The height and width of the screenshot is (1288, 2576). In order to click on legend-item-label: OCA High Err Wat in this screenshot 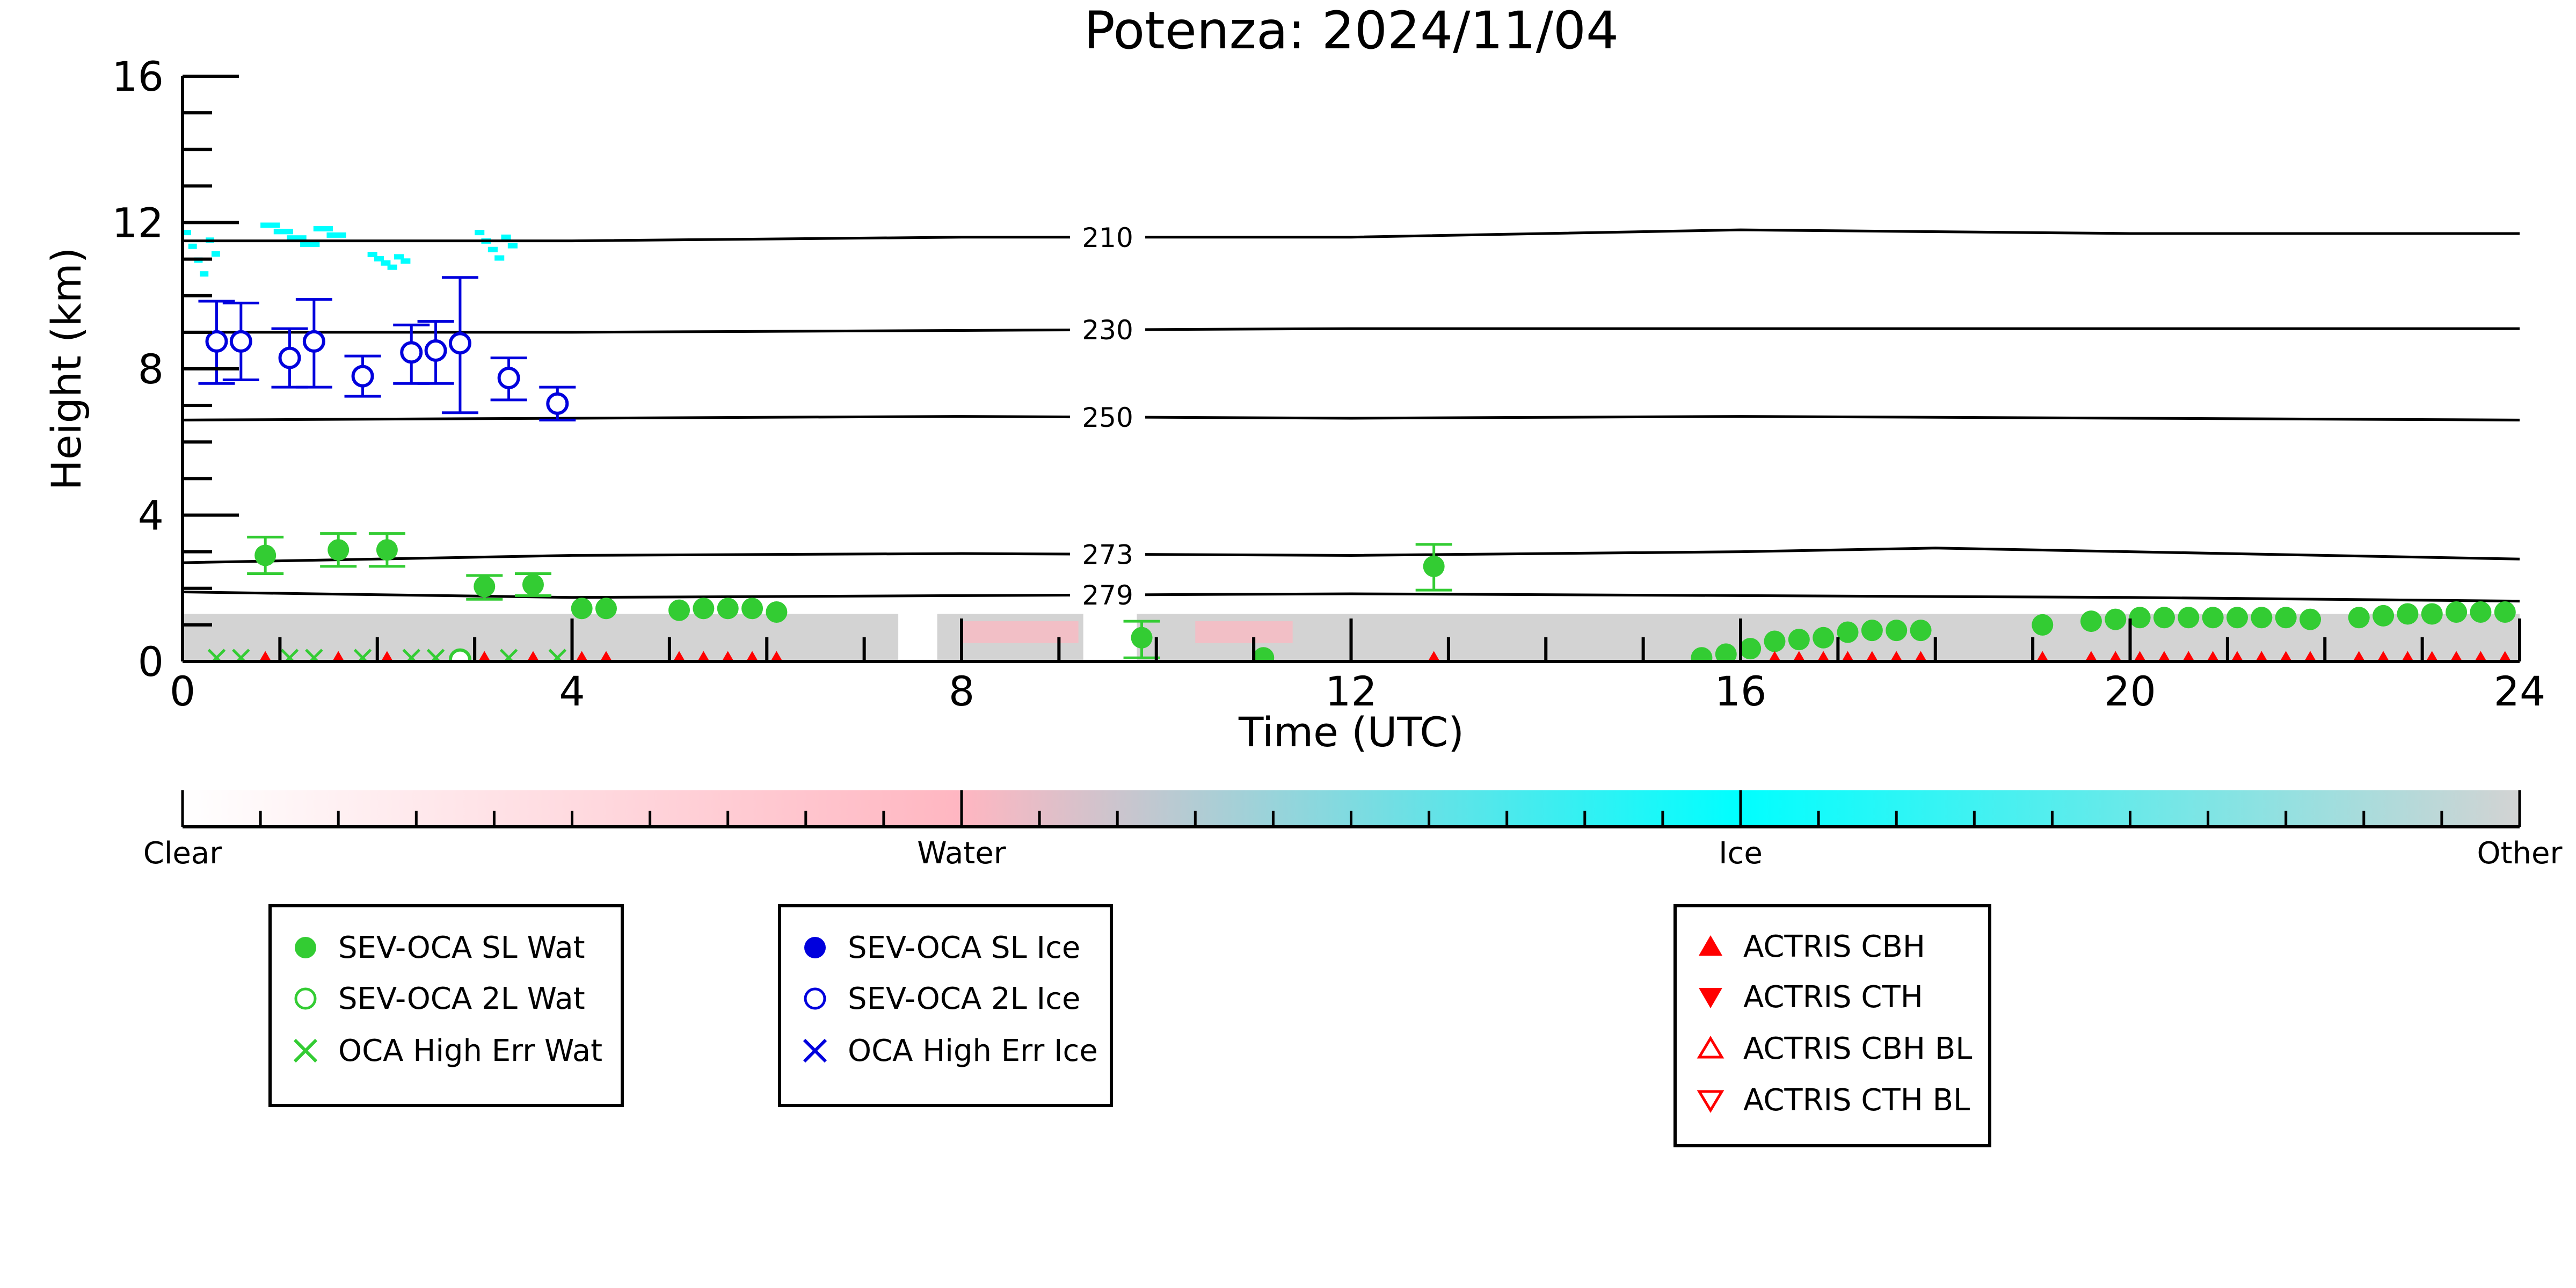, I will do `click(470, 1050)`.